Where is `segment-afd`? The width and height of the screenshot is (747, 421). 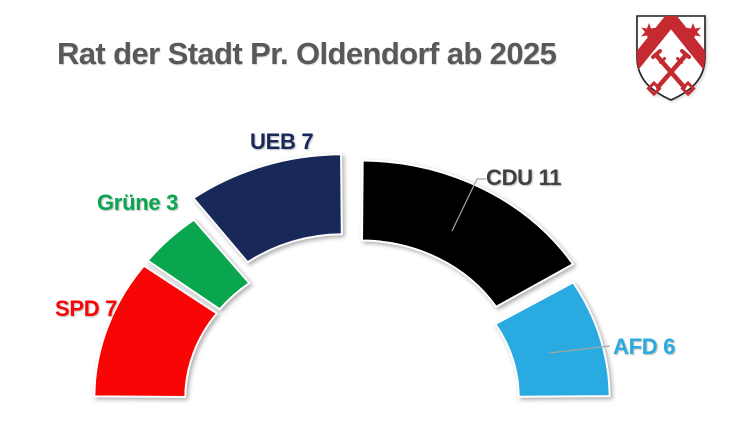
segment-afd is located at coordinates (552, 339).